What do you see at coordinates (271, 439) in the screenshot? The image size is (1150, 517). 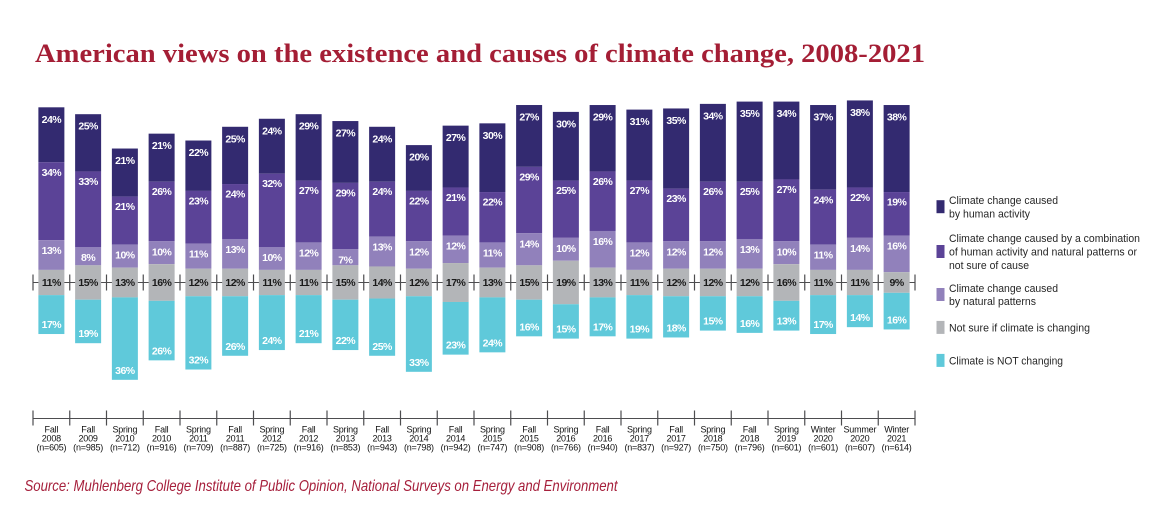 I see `svg-text: 2012` at bounding box center [271, 439].